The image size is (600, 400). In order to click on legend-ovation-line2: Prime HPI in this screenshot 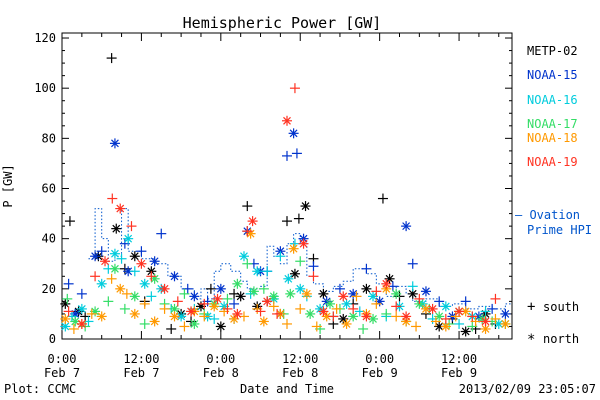, I will do `click(559, 230)`.